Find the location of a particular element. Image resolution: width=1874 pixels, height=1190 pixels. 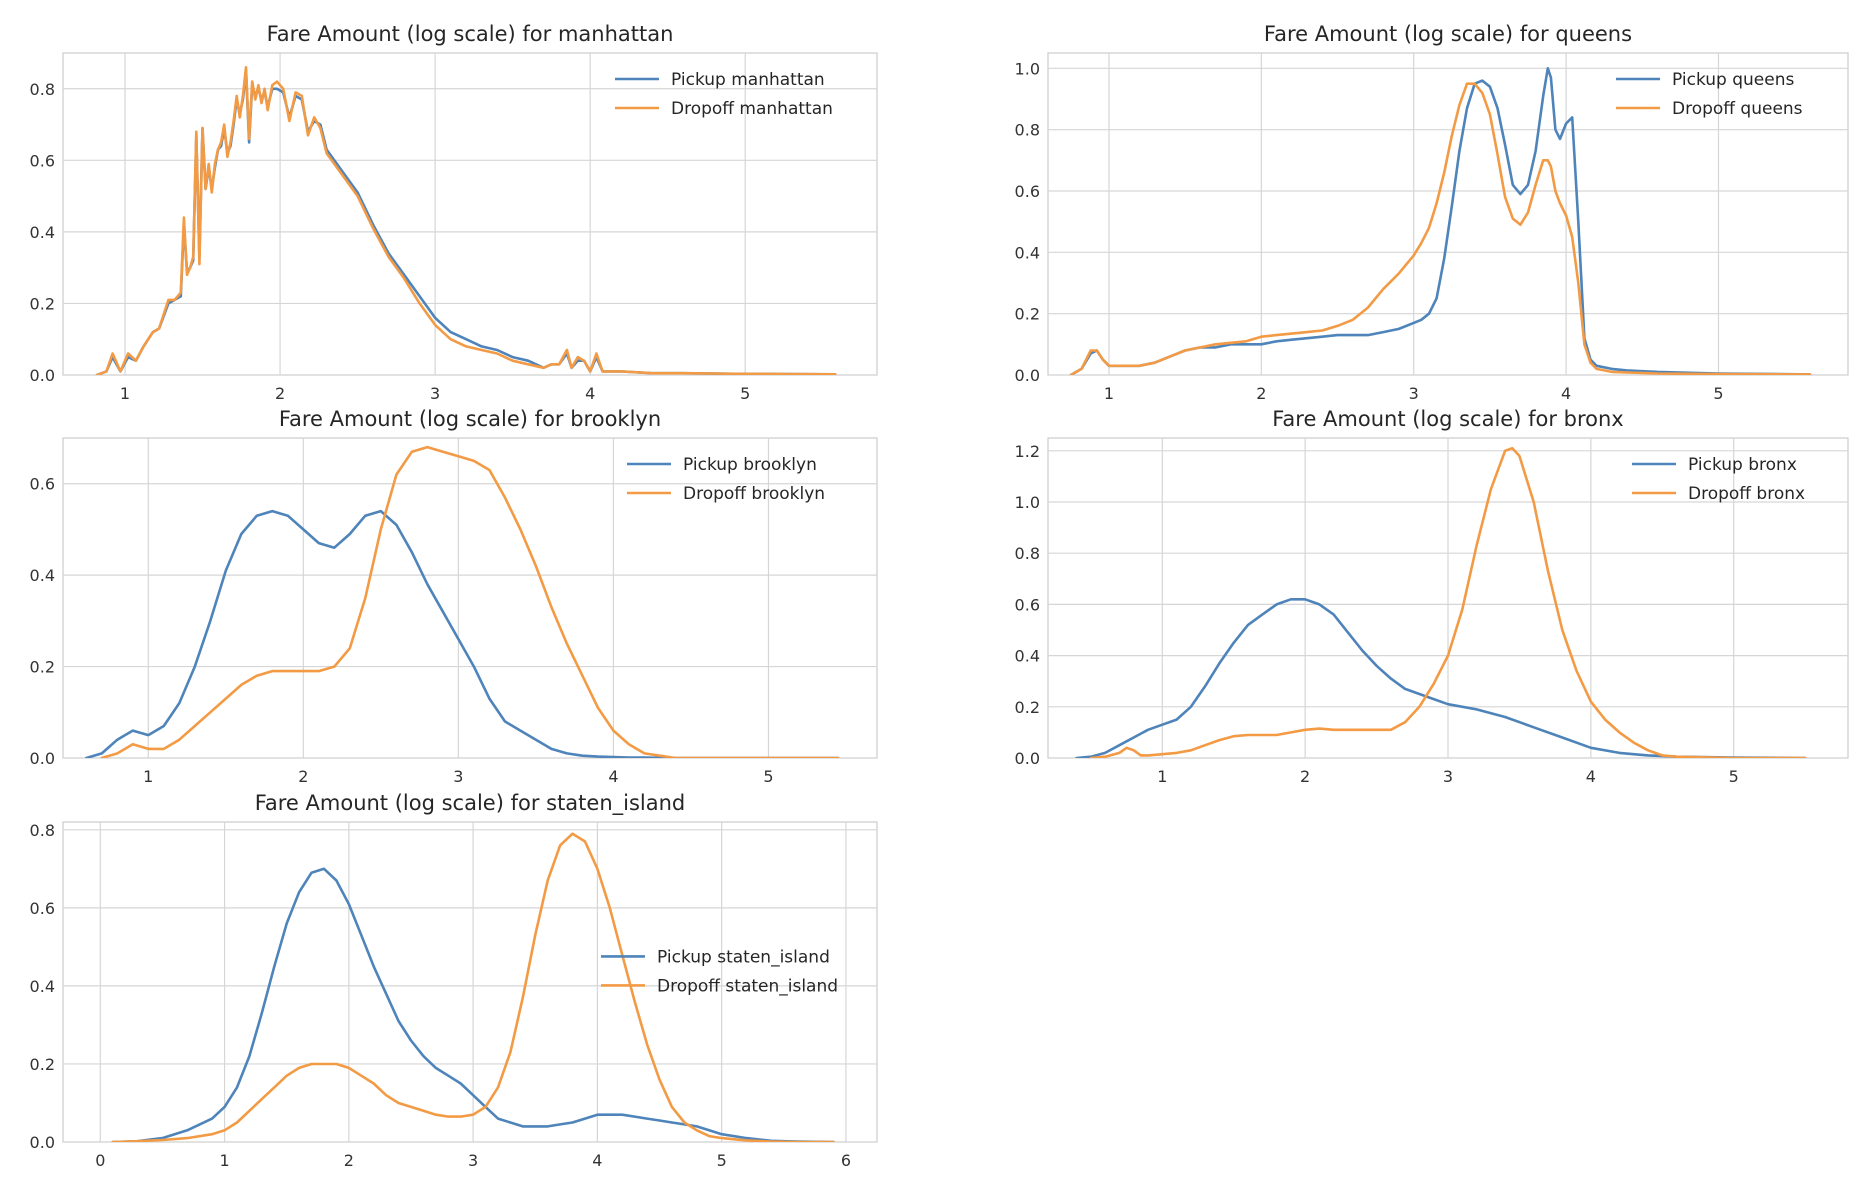

legend-label: Dropoff manhattan is located at coordinates (752, 109).